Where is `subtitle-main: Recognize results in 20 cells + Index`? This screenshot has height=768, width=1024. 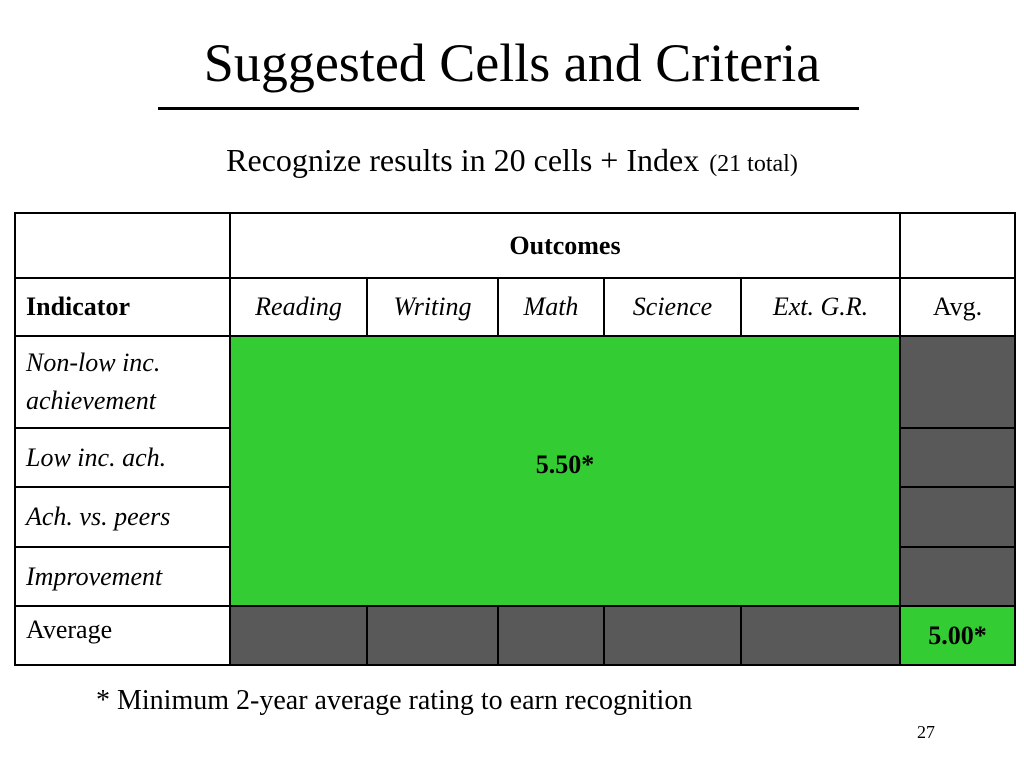 subtitle-main: Recognize results in 20 cells + Index is located at coordinates (463, 160).